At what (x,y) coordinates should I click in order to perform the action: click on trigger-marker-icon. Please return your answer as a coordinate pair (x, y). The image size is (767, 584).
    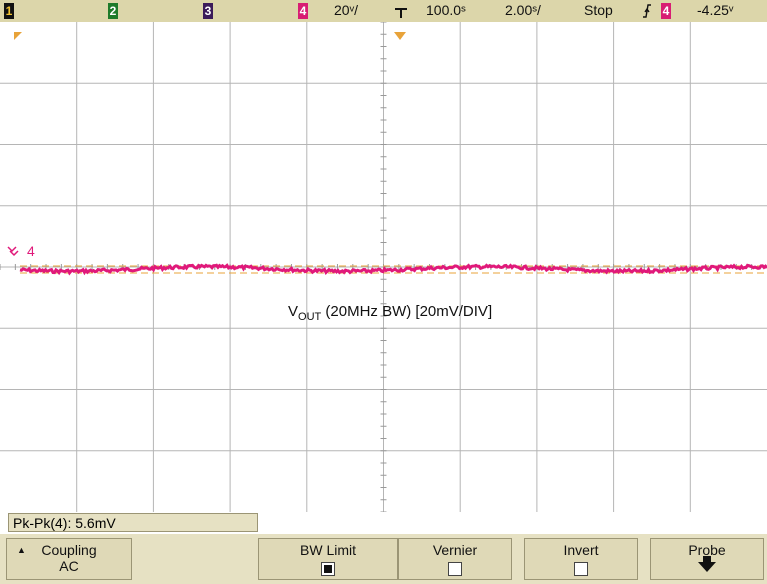
    Looking at the image, I should click on (400, 36).